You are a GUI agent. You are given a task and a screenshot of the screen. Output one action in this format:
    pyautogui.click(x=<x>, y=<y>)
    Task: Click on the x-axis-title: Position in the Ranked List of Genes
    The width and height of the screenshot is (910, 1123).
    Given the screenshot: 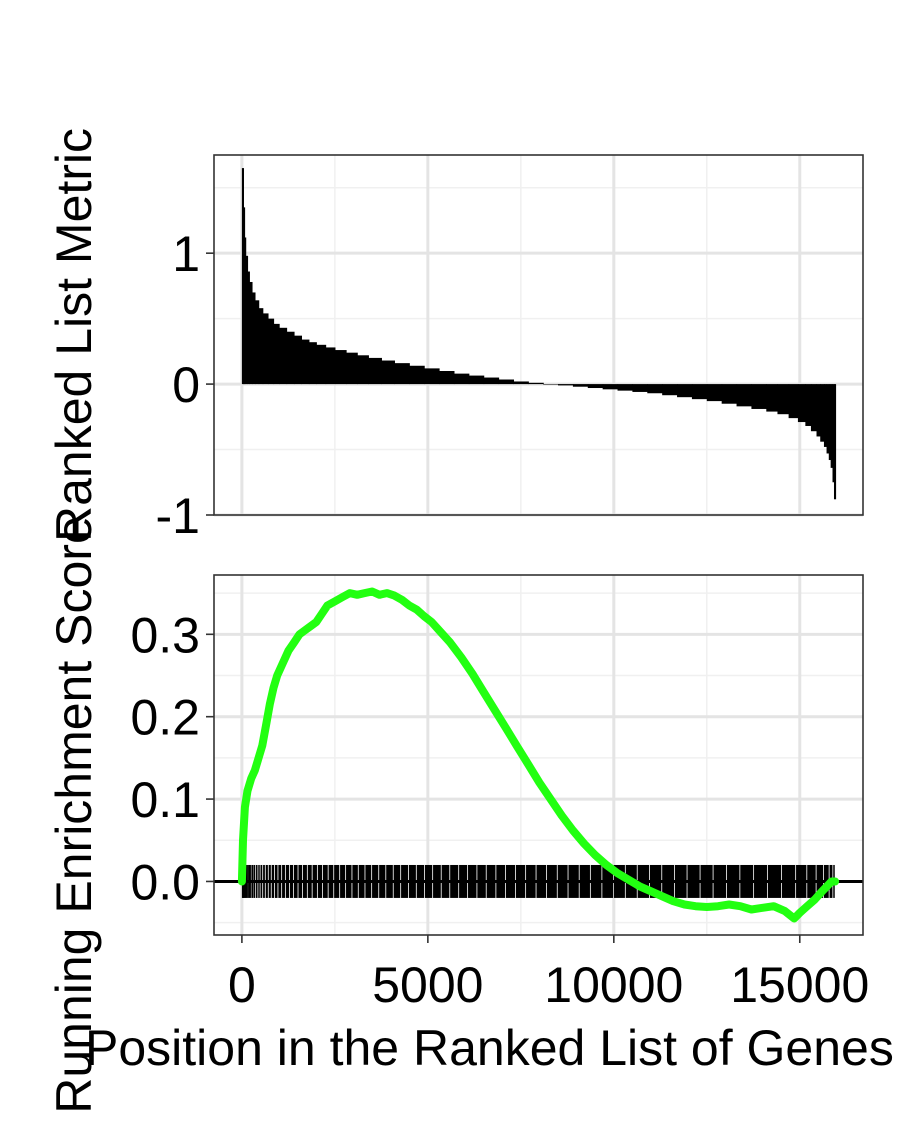 What is the action you would take?
    pyautogui.click(x=489, y=1048)
    